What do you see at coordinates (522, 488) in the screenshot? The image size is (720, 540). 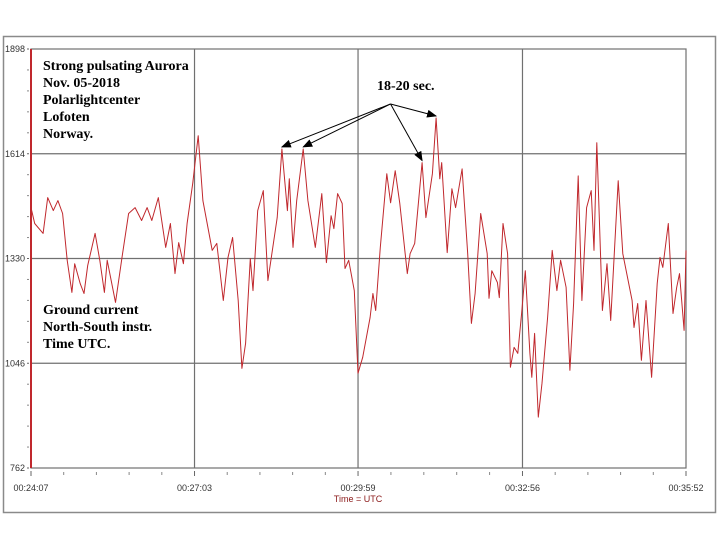 I see `x-tick-label: 00:32:56` at bounding box center [522, 488].